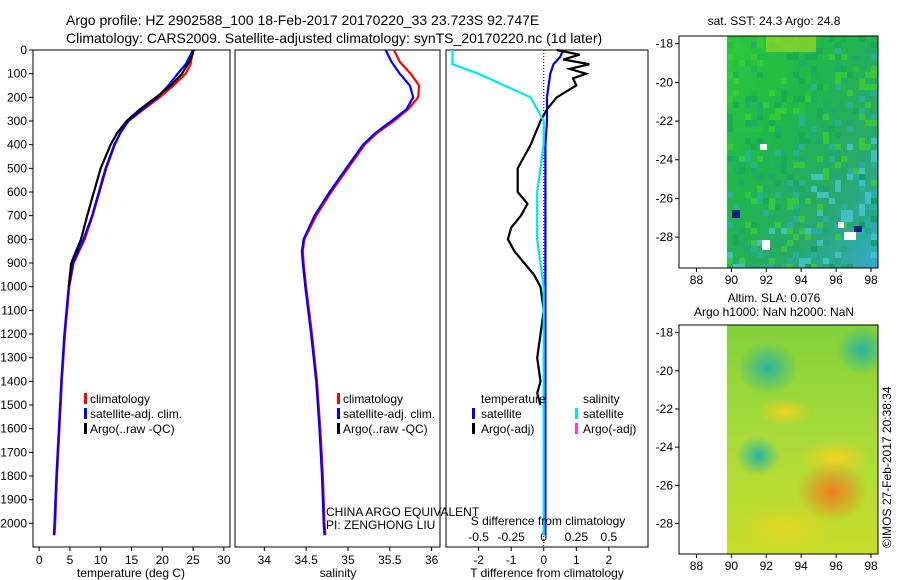  Describe the element at coordinates (13, 452) in the screenshot. I see `depth-tick-label: 1700` at that location.